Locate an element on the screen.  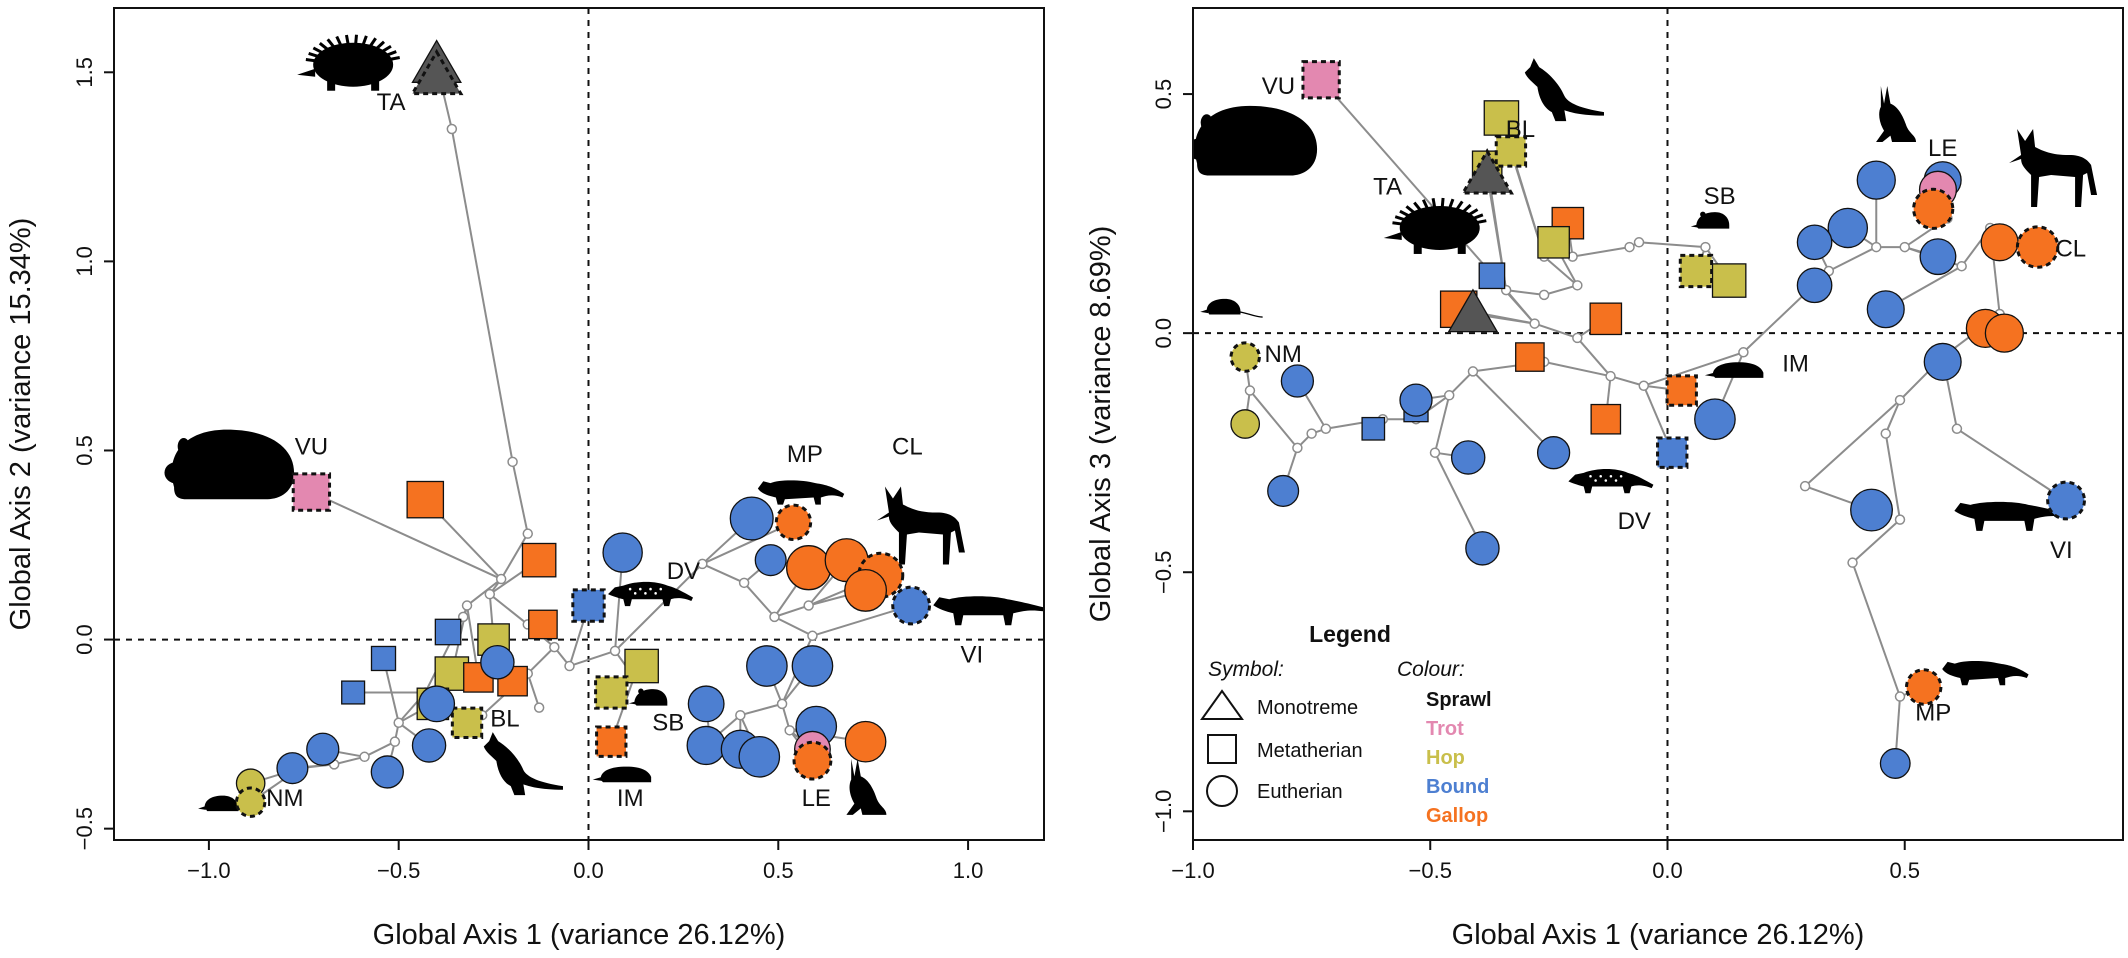
mink-silhouette is located at coordinates (1985, 673).